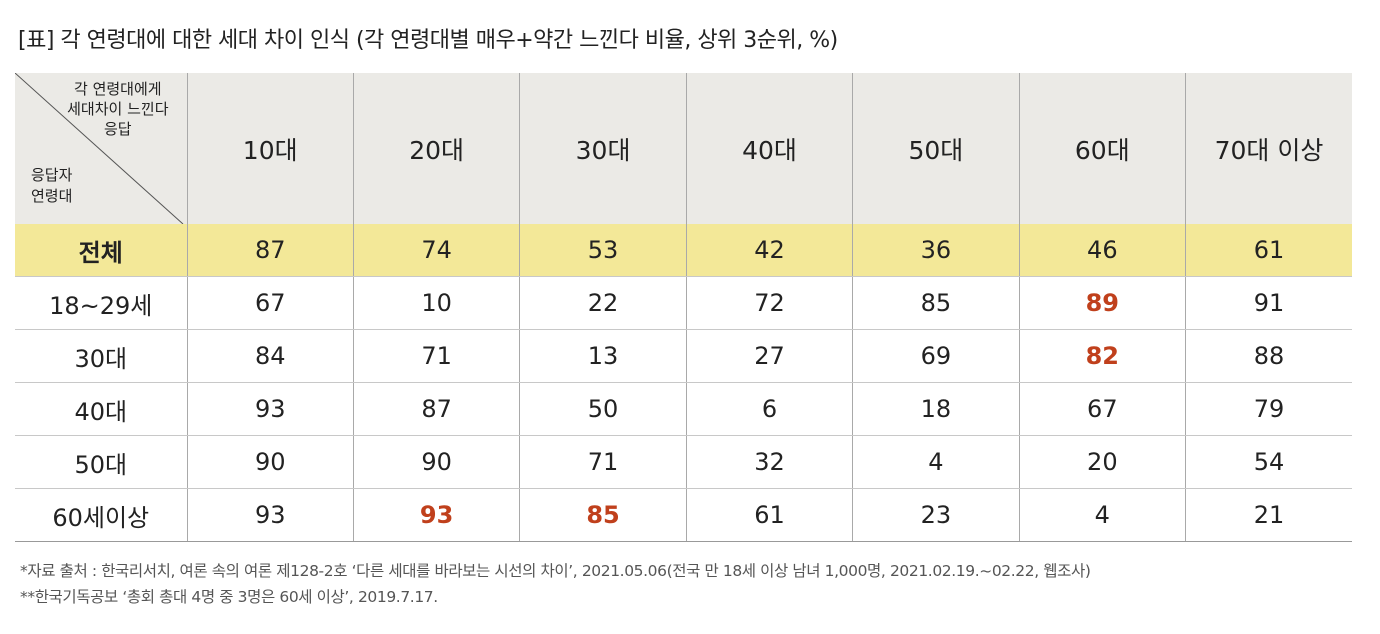 The height and width of the screenshot is (634, 1380). I want to click on table-cell: 84, so click(270, 356).